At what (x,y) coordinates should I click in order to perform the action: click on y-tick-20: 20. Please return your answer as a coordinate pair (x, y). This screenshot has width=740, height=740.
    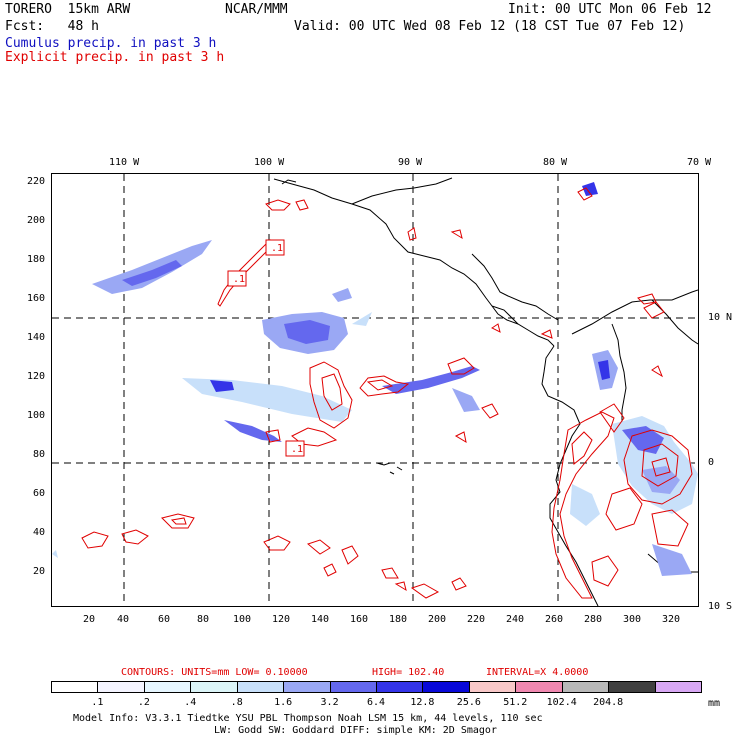
    Looking at the image, I should click on (39, 571).